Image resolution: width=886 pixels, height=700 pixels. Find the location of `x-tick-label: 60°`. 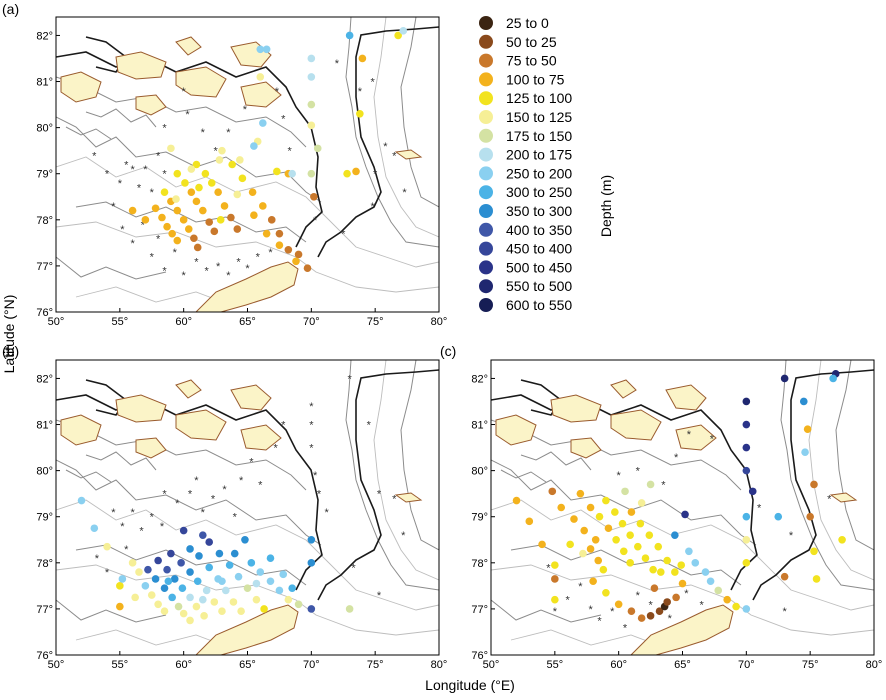

x-tick-label: 60° is located at coordinates (618, 665).